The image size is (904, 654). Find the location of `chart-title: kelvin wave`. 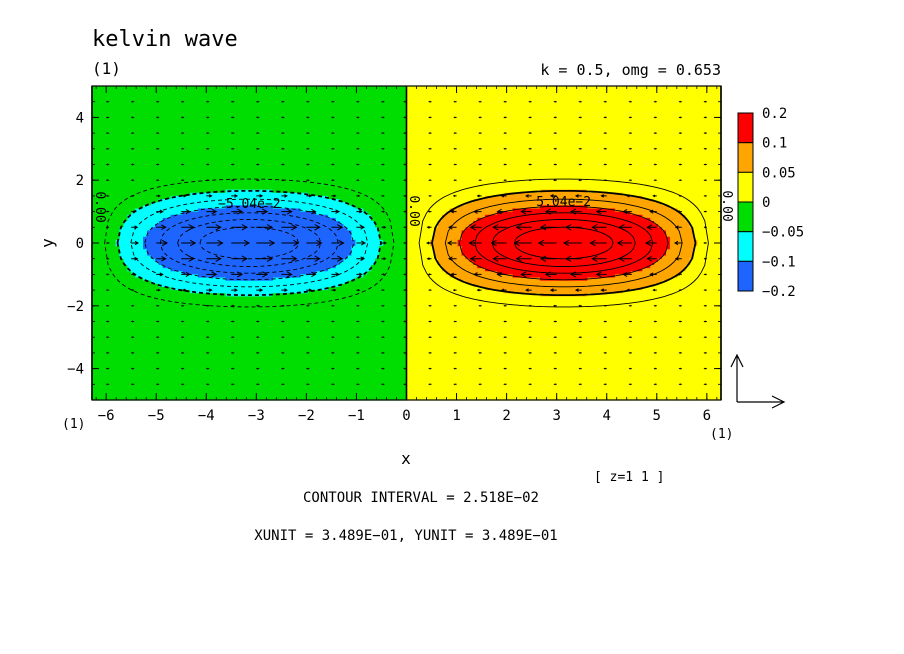

chart-title: kelvin wave is located at coordinates (165, 39).